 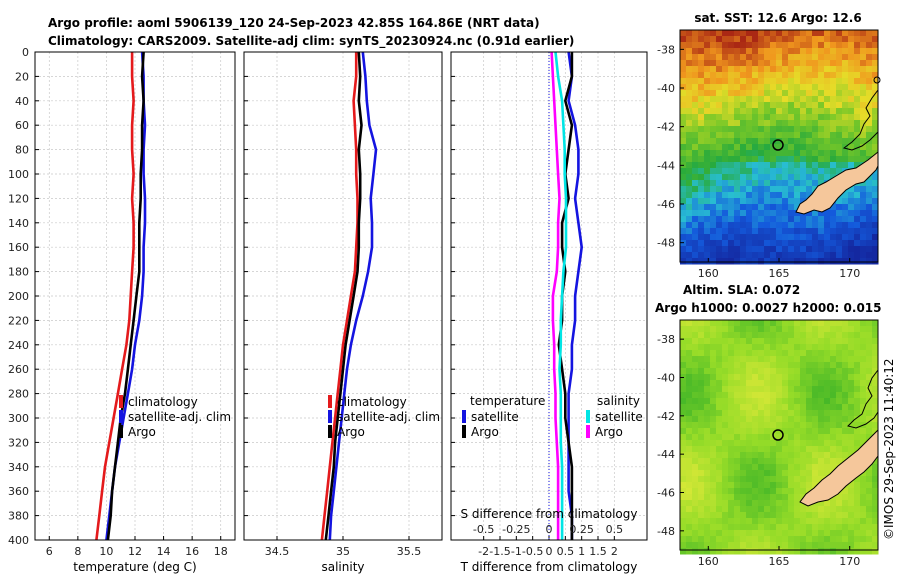 What do you see at coordinates (121, 416) in the screenshot?
I see `legend-swatch-satellite-adj` at bounding box center [121, 416].